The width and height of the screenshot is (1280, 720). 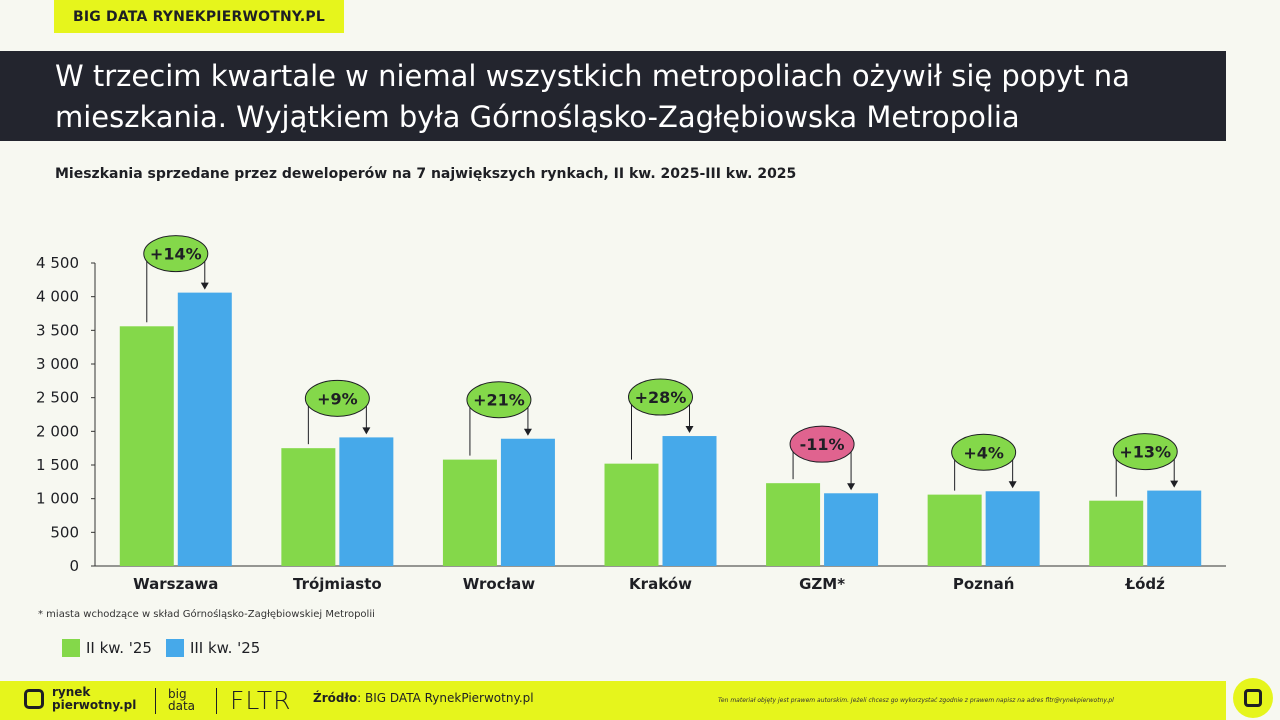 I want to click on brand-logo: rynek pierwotny.pl, so click(x=80, y=699).